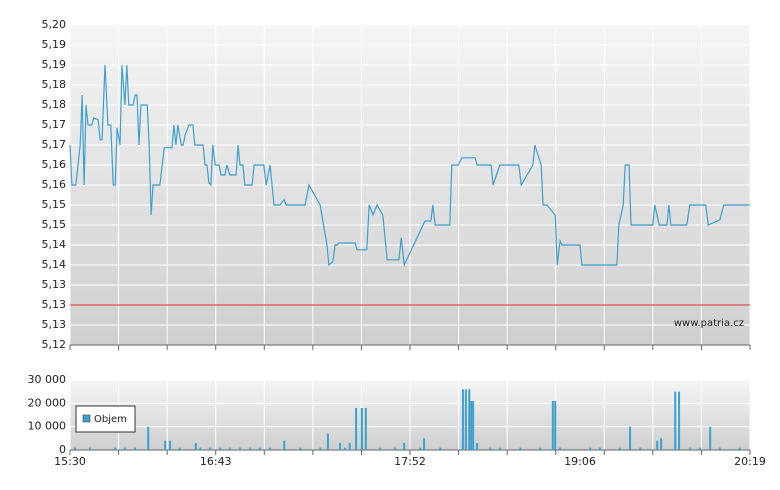  What do you see at coordinates (47, 426) in the screenshot?
I see `y-tick-label: 10 000` at bounding box center [47, 426].